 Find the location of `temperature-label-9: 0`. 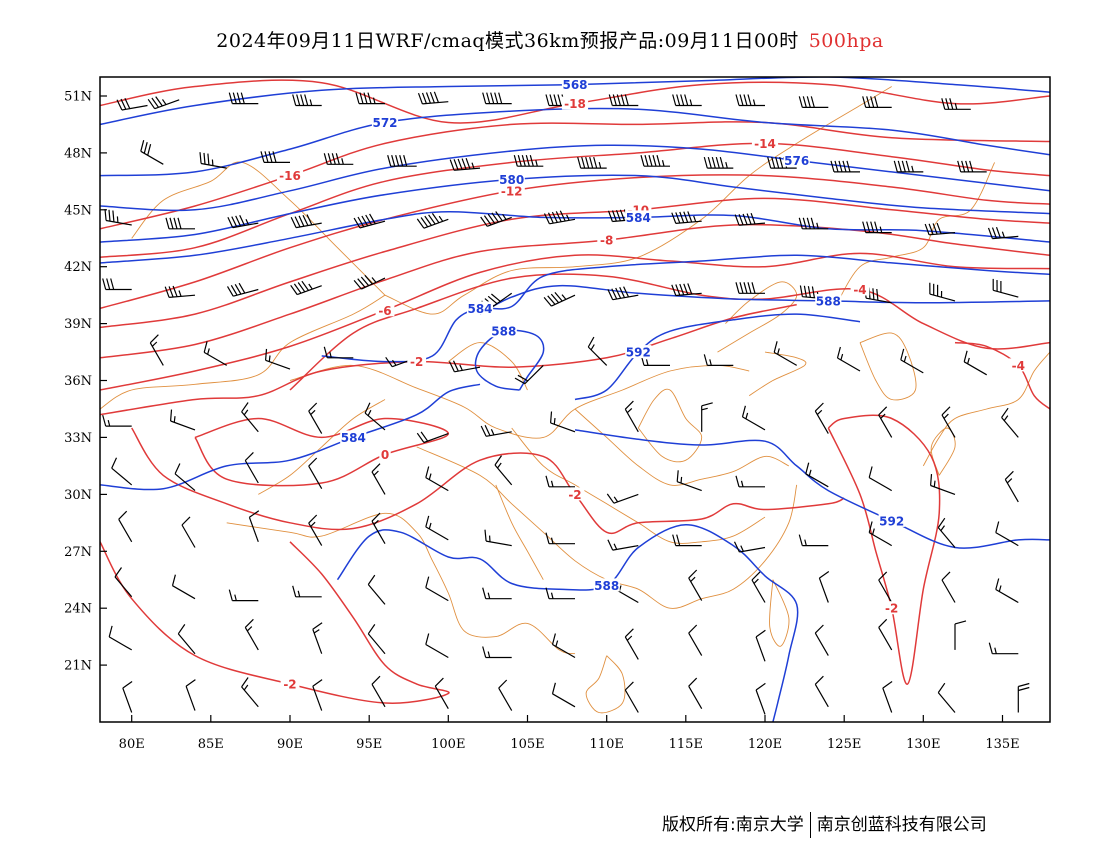

temperature-label-9: 0 is located at coordinates (385, 455).